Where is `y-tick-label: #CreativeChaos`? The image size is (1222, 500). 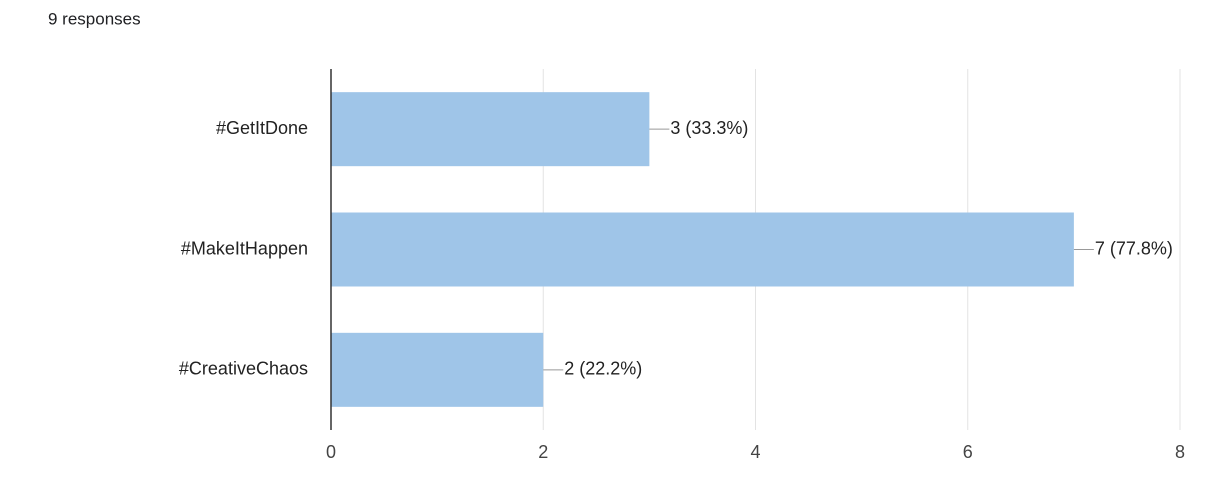 y-tick-label: #CreativeChaos is located at coordinates (243, 369).